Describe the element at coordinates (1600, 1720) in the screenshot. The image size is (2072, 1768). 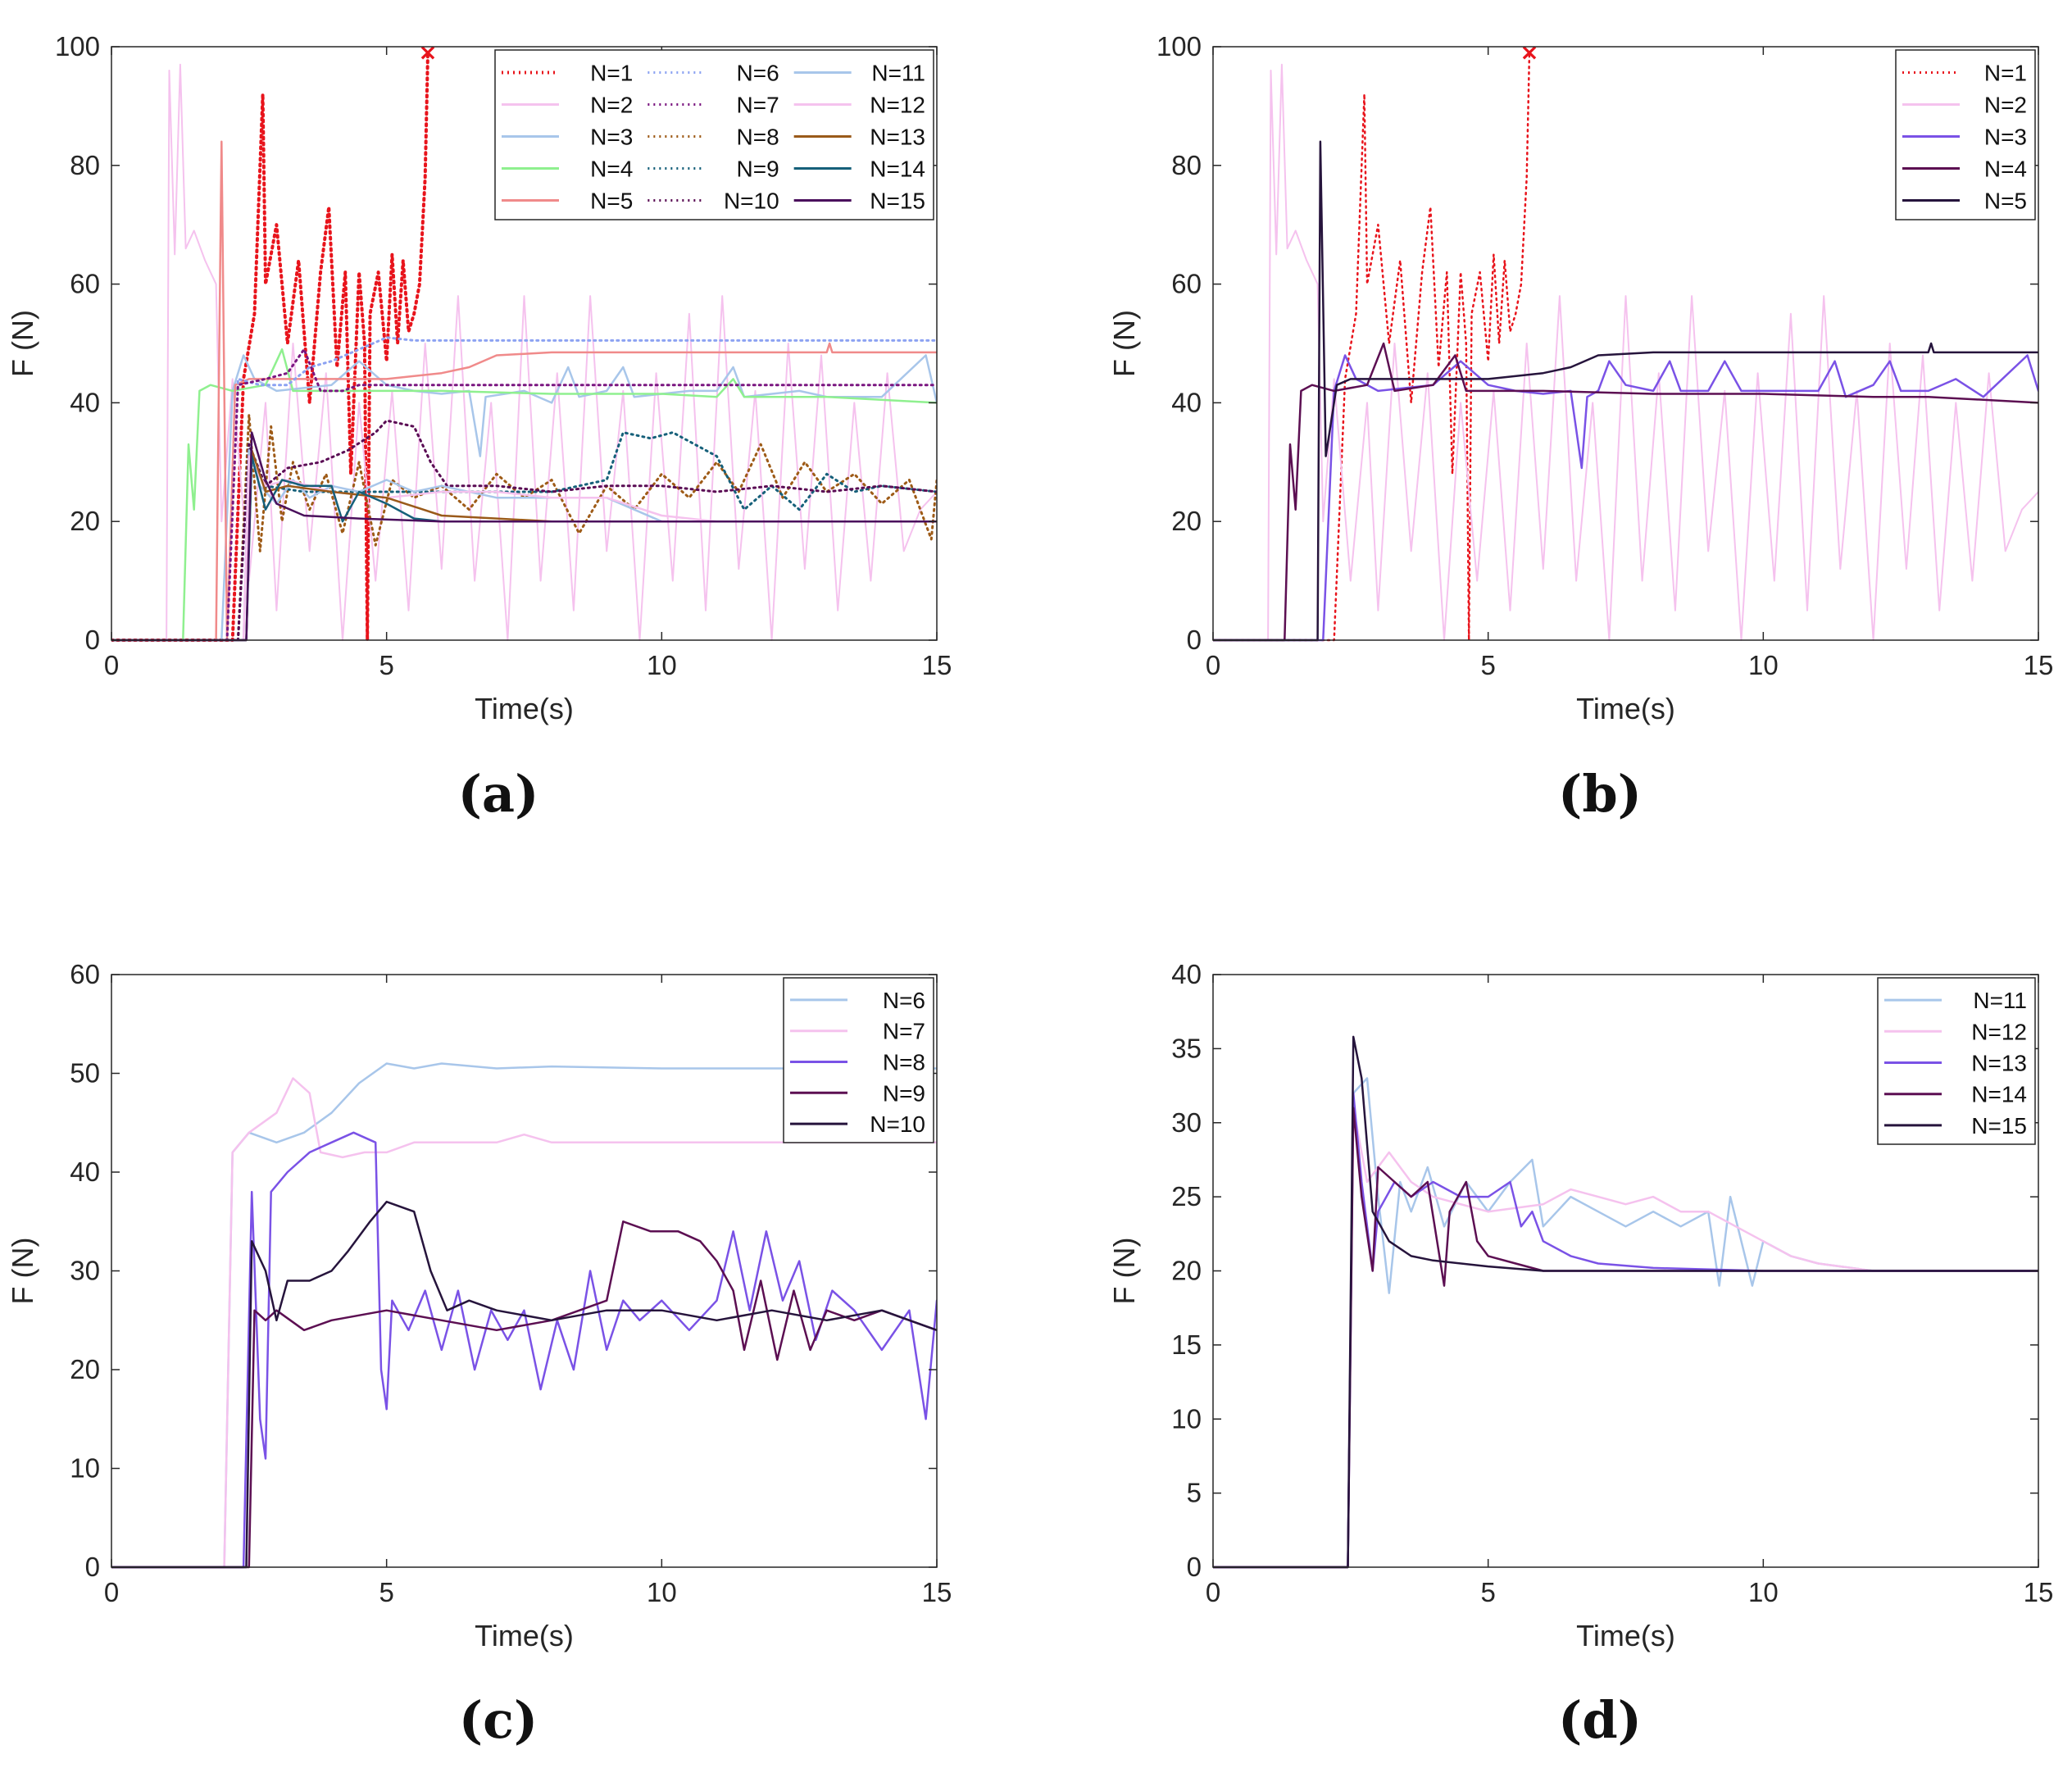
I see `panel-label: (d)` at that location.